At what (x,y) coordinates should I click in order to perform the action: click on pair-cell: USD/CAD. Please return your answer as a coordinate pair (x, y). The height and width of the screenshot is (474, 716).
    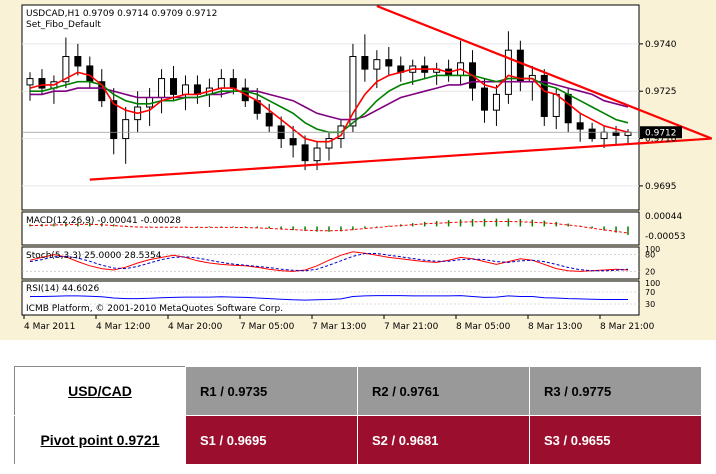
    Looking at the image, I should click on (100, 391).